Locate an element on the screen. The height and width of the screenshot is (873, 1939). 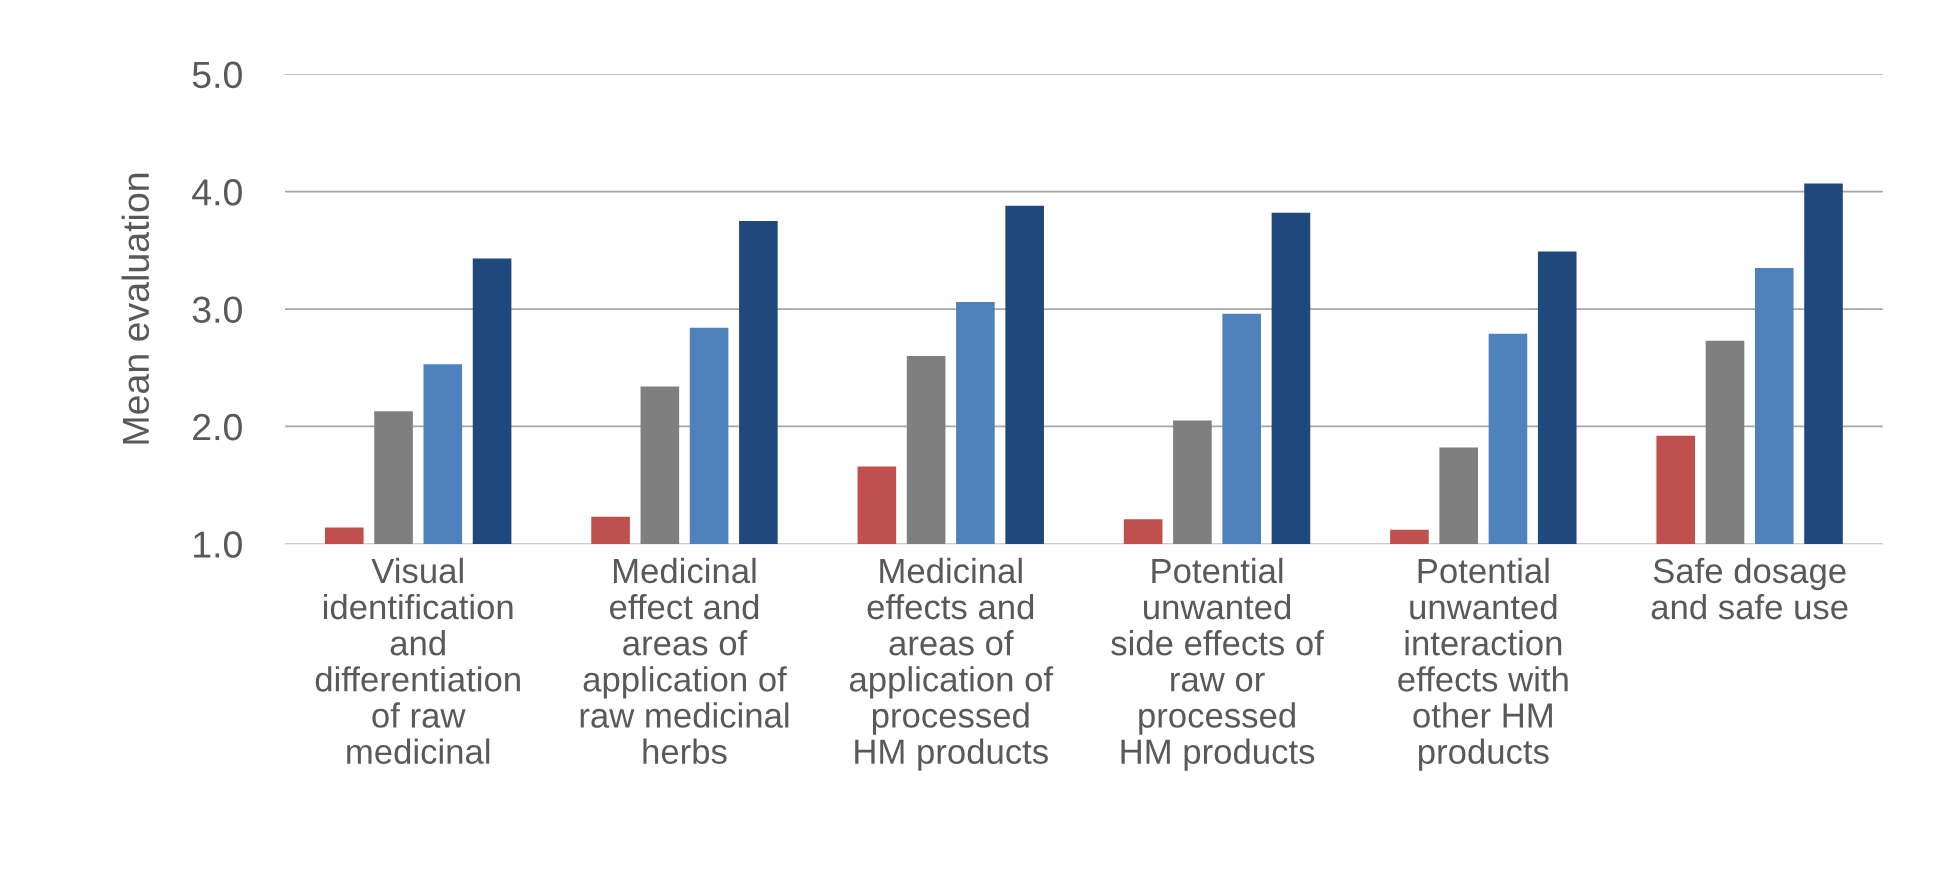
y-axis-title: Mean evaluation is located at coordinates (135, 308).